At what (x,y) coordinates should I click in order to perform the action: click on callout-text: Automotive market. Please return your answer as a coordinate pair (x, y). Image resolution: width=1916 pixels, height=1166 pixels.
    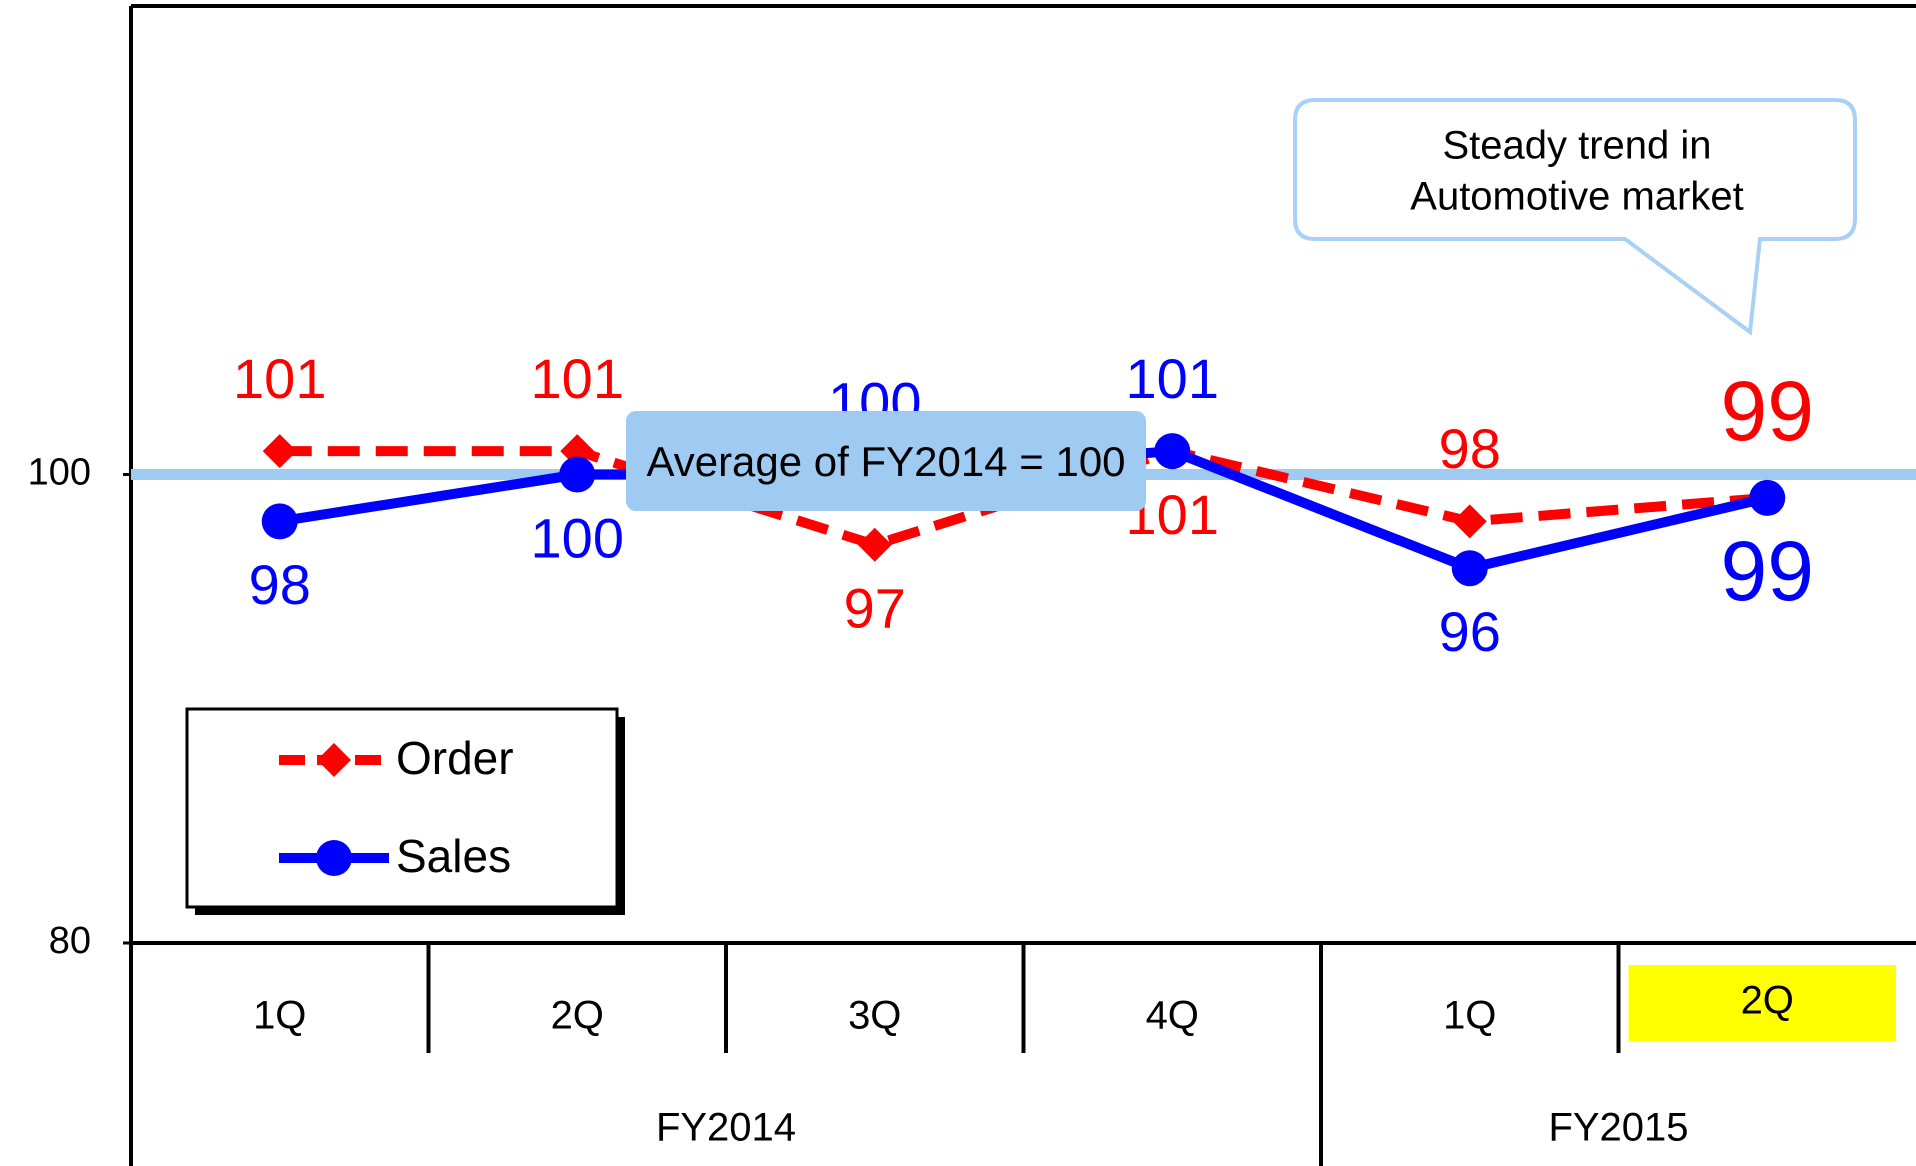
    Looking at the image, I should click on (1576, 197).